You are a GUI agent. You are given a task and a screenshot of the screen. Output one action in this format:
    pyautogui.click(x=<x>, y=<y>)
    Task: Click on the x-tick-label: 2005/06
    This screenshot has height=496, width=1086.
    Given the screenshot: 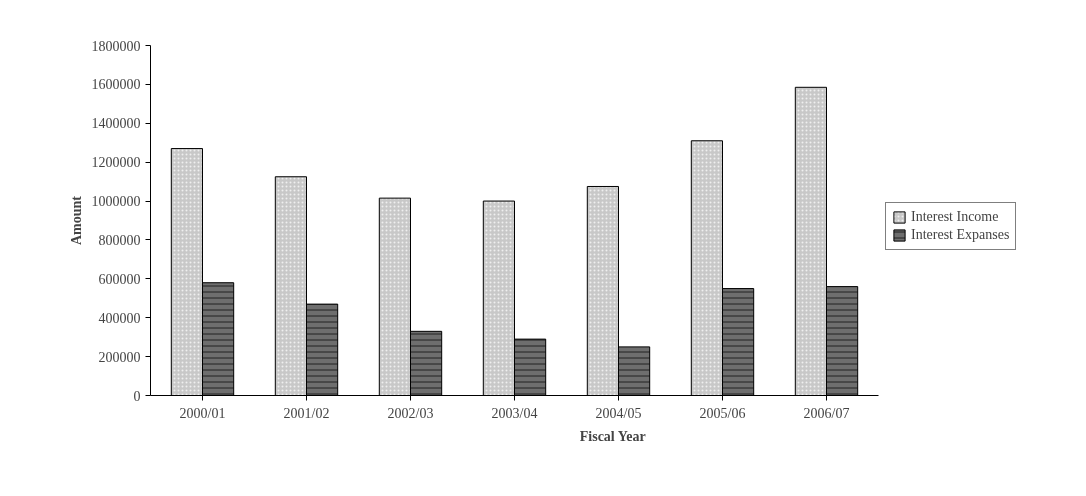 What is the action you would take?
    pyautogui.click(x=722, y=413)
    